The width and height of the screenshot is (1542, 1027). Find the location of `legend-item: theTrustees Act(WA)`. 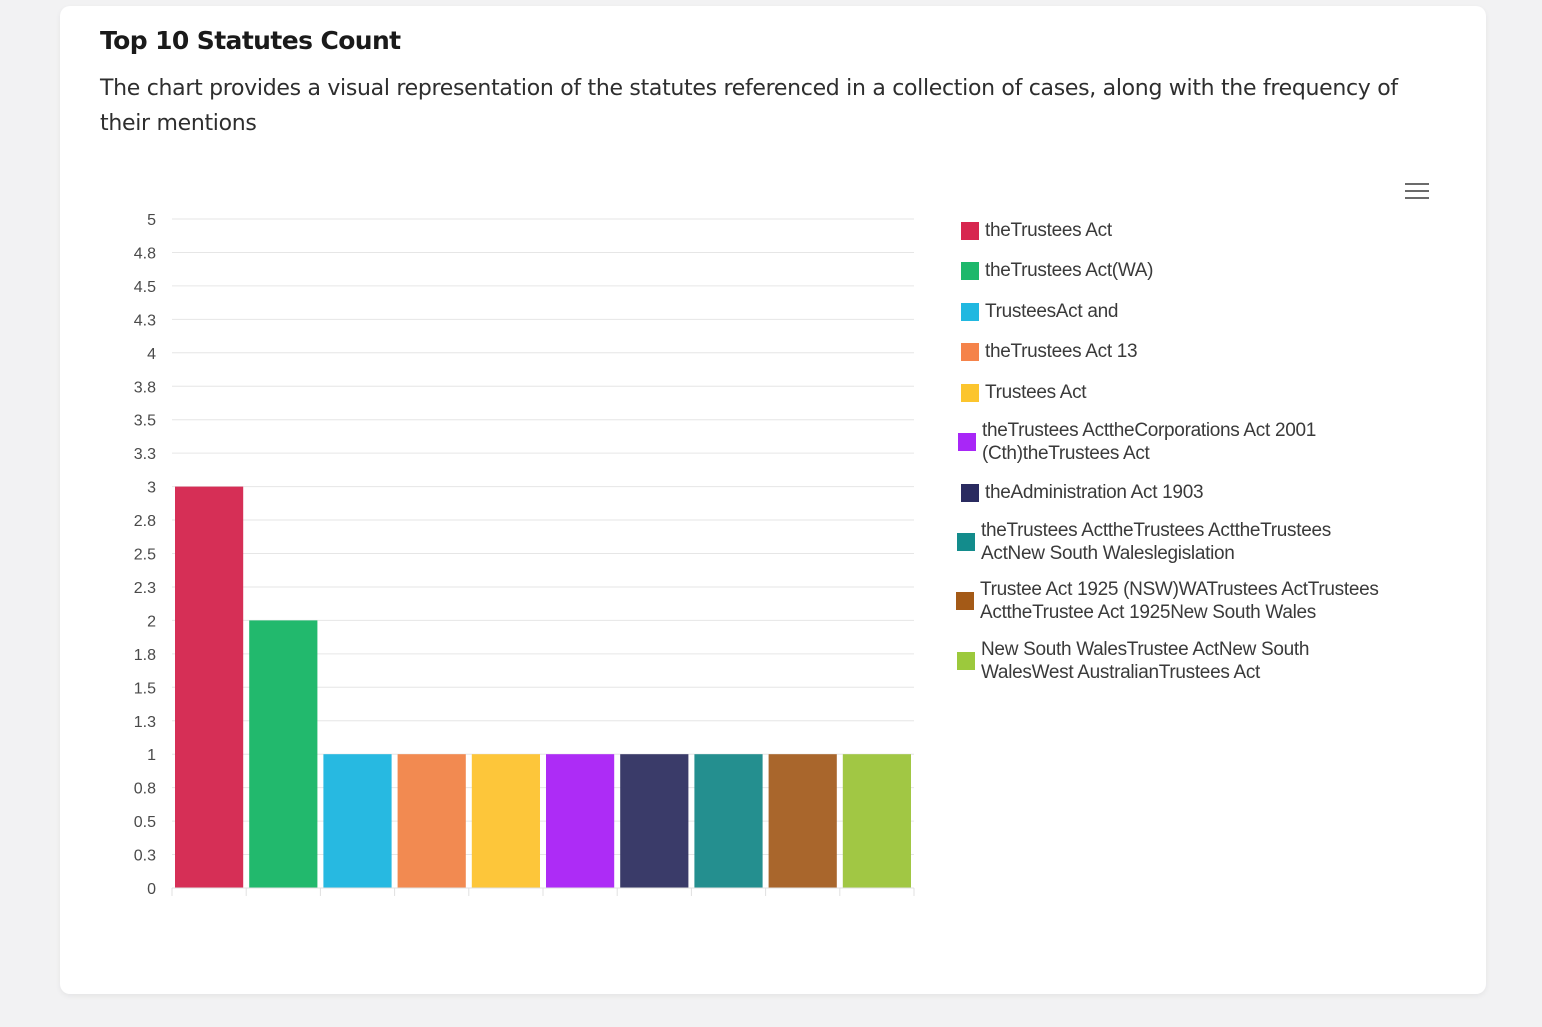

legend-item: theTrustees Act(WA) is located at coordinates (1196, 270).